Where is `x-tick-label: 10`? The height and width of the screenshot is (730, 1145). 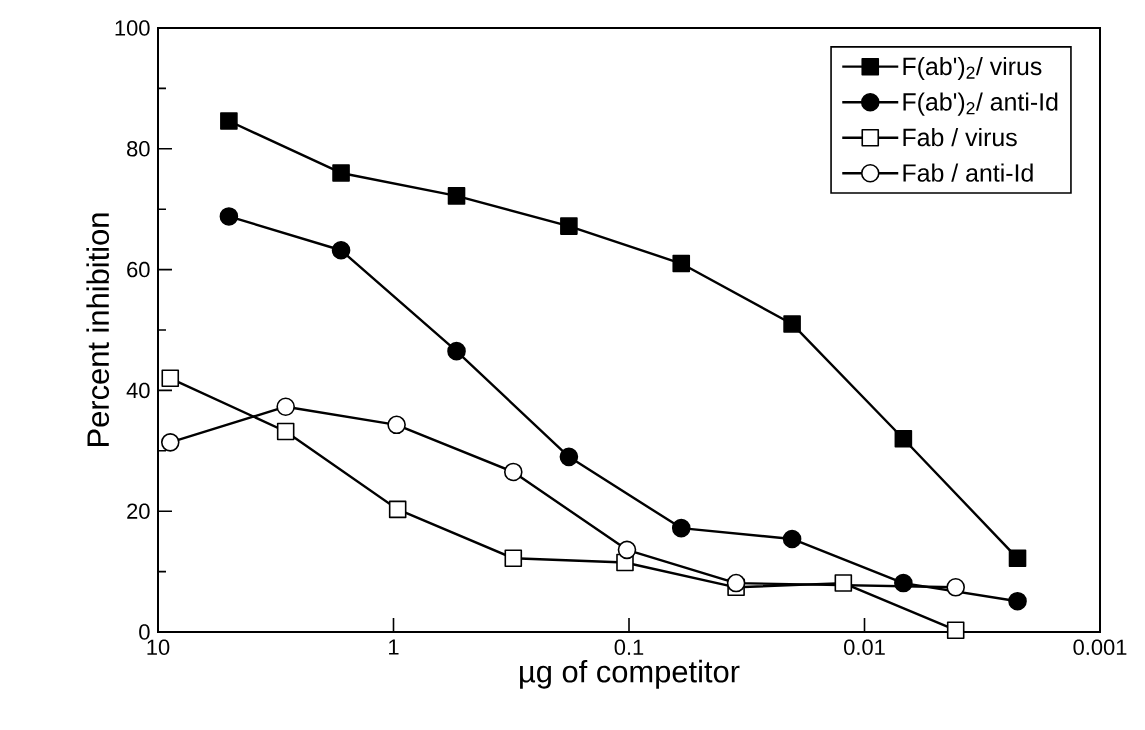
x-tick-label: 10 is located at coordinates (158, 647).